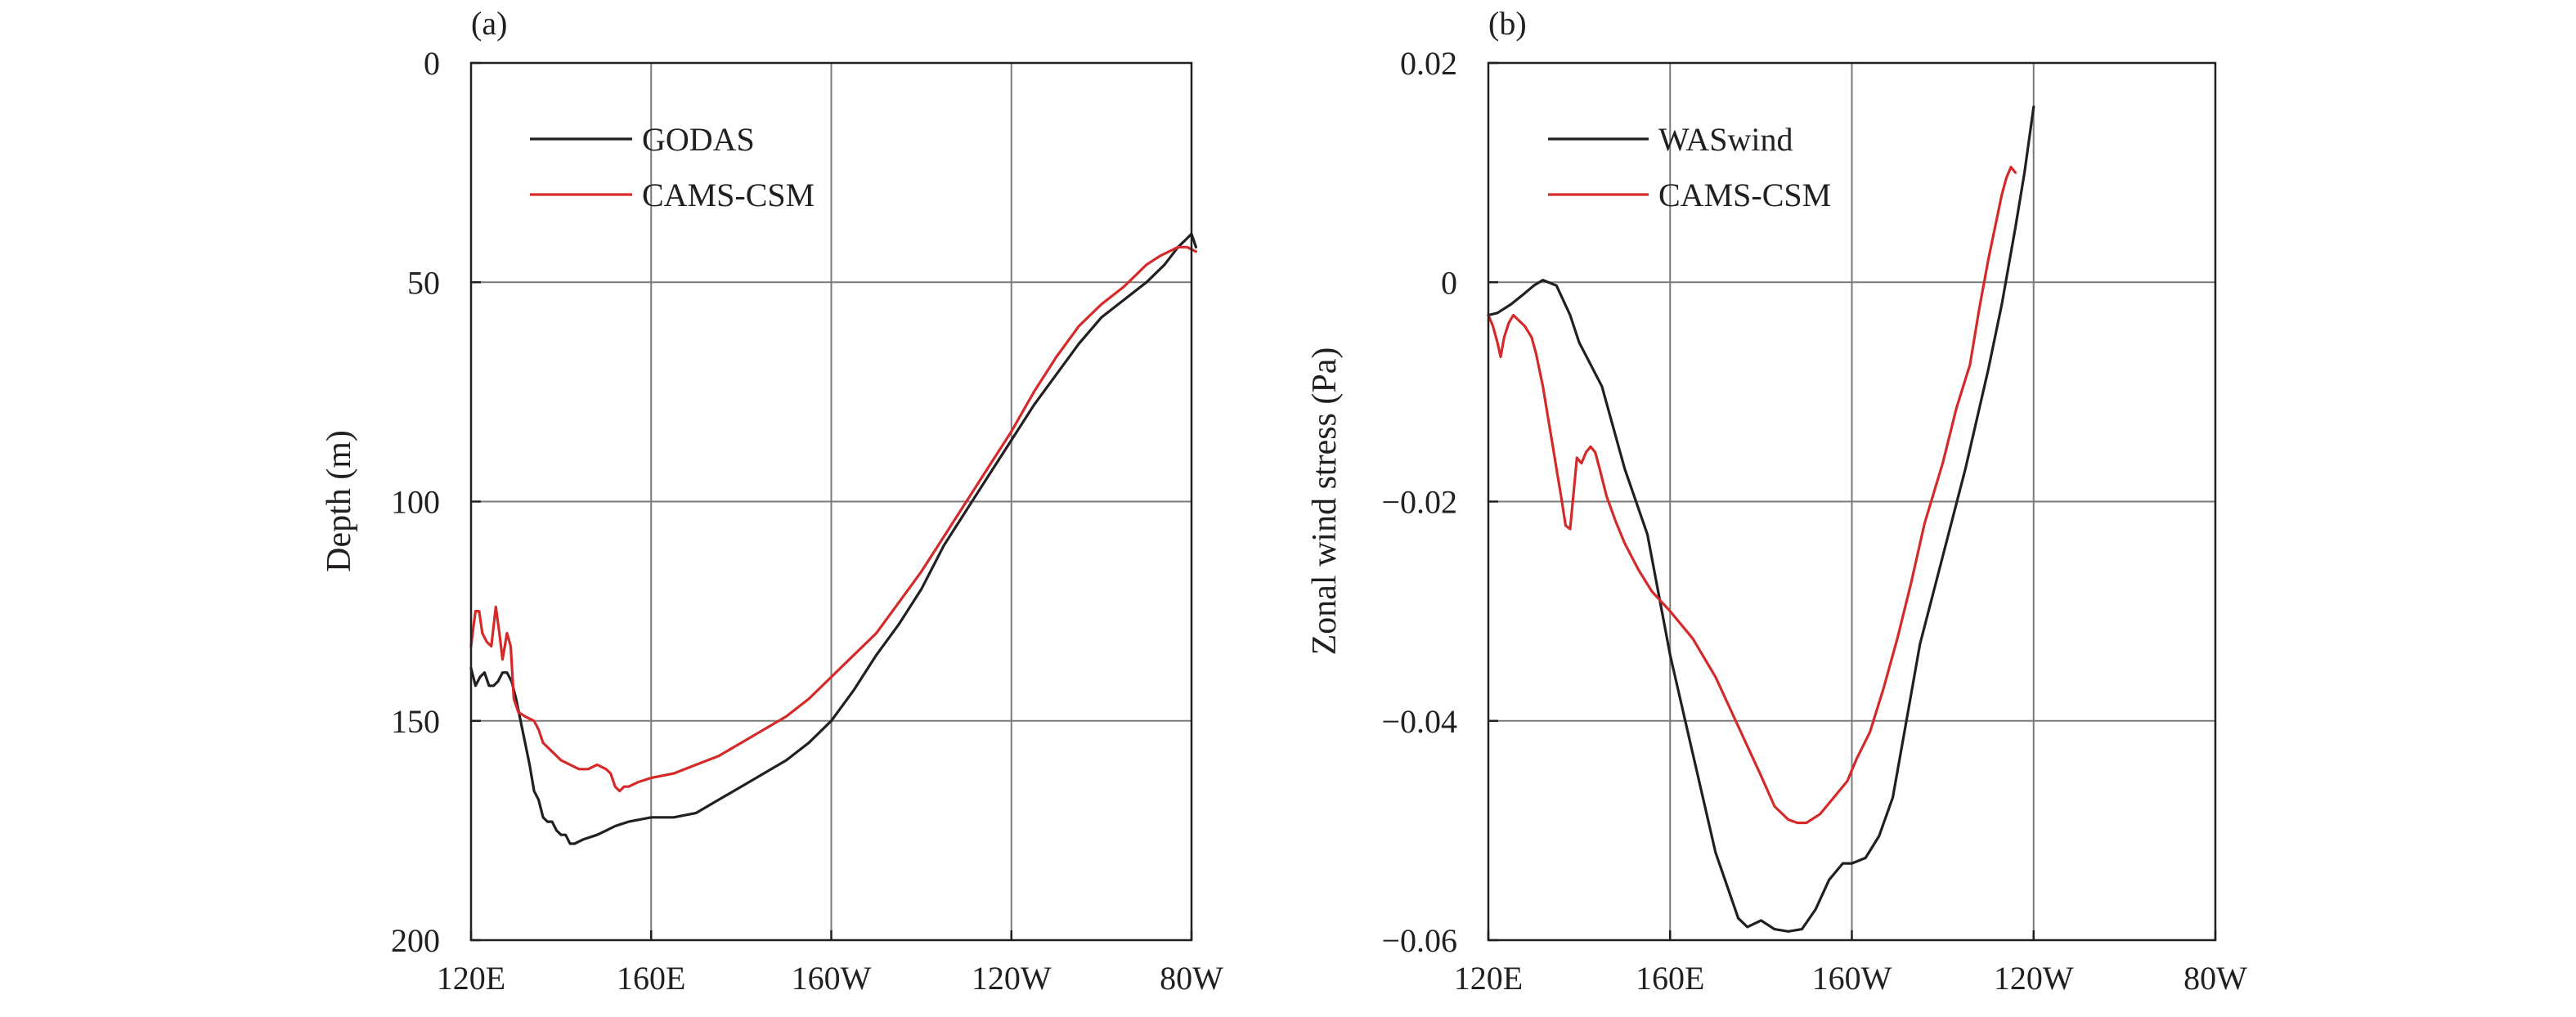 The width and height of the screenshot is (2576, 1017). What do you see at coordinates (415, 502) in the screenshot?
I see `y-tick-label: 100` at bounding box center [415, 502].